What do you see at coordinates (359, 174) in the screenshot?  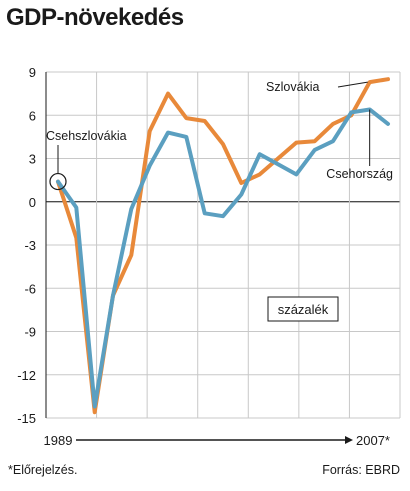 I see `series-label-csehorszag: Csehország` at bounding box center [359, 174].